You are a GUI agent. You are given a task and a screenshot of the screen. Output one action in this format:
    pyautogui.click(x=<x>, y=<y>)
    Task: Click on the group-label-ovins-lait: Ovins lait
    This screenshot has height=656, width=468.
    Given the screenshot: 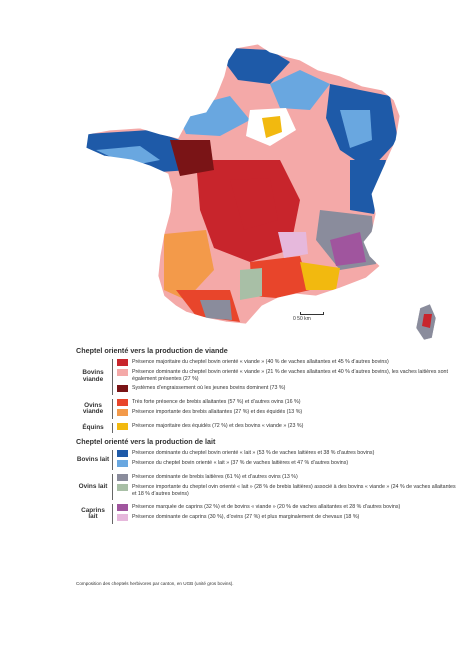 What is the action you would take?
    pyautogui.click(x=94, y=487)
    